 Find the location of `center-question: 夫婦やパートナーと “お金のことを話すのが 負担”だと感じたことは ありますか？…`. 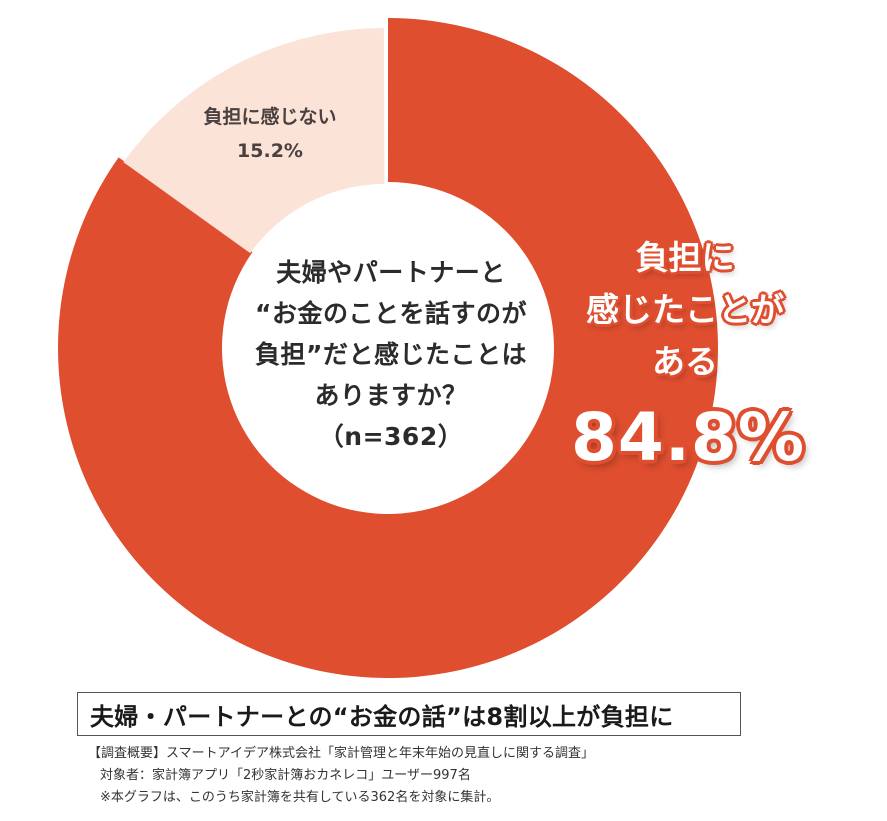

center-question: 夫婦やパートナーと “お金のことを話すのが 負担”だと感じたことは ありますか？… is located at coordinates (391, 354).